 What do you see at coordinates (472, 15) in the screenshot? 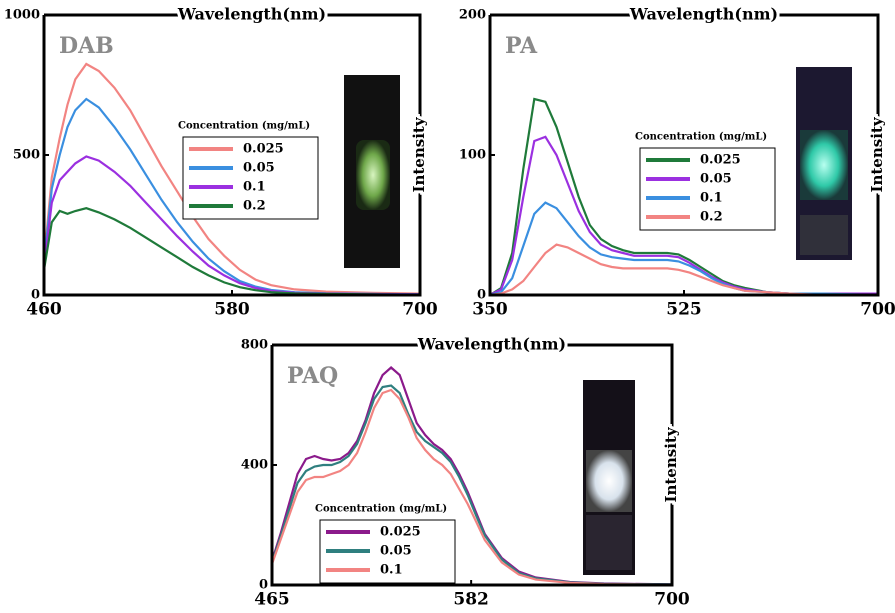
I see `y-tick-label: 200` at bounding box center [472, 15].